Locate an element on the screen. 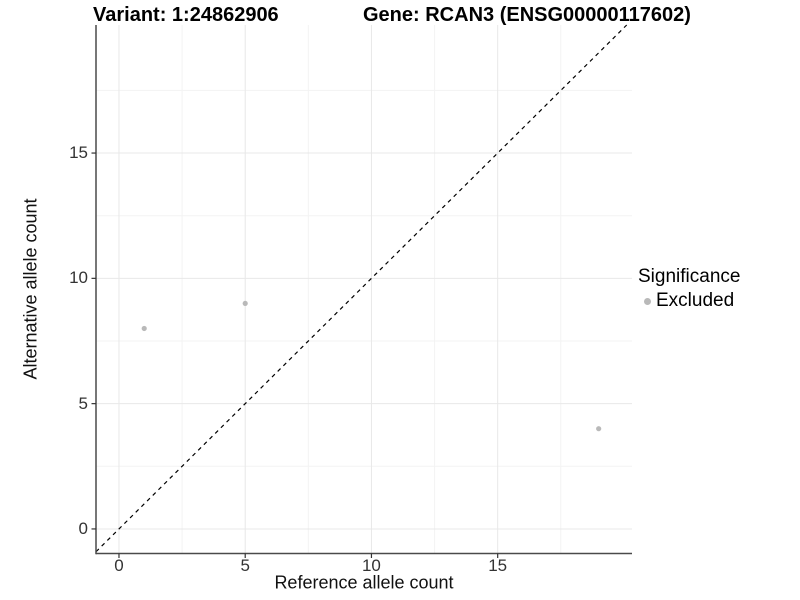 This screenshot has height=600, width=800. y-tick-label: 0 is located at coordinates (83, 528).